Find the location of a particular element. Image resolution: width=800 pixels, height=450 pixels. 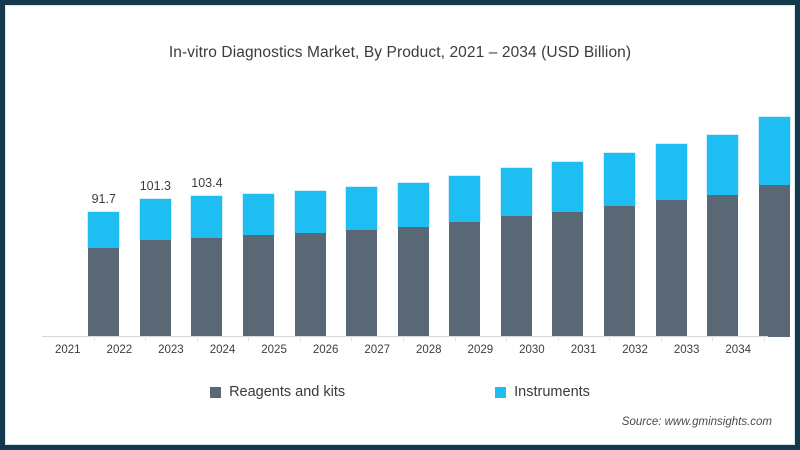

legend-item-instruments: Instruments is located at coordinates (542, 392).